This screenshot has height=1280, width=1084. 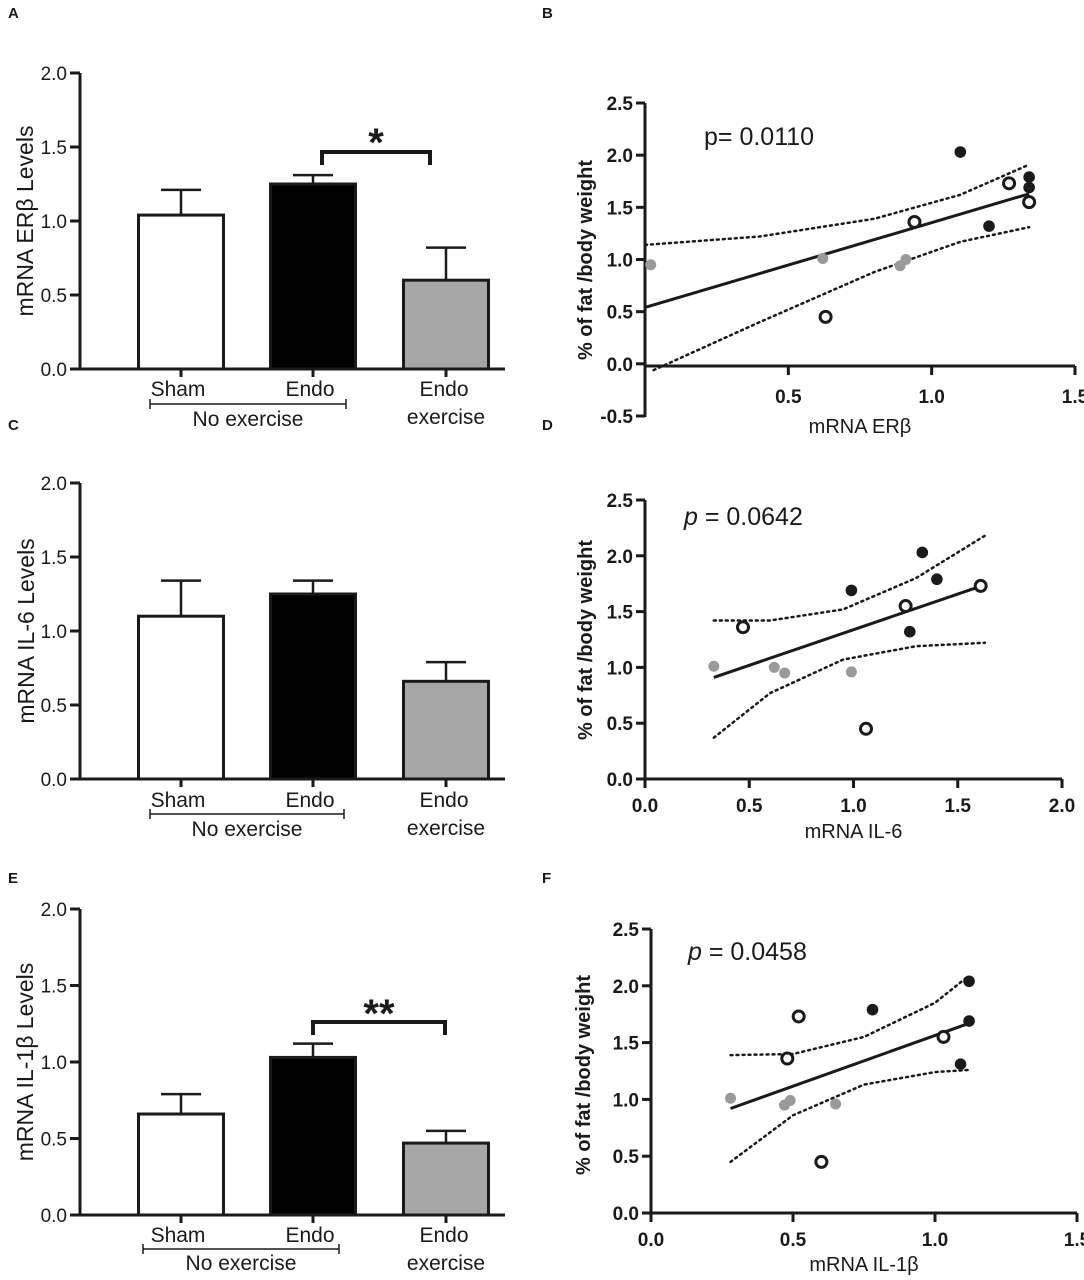 I want to click on p-symbol: p=, so click(x=721, y=137).